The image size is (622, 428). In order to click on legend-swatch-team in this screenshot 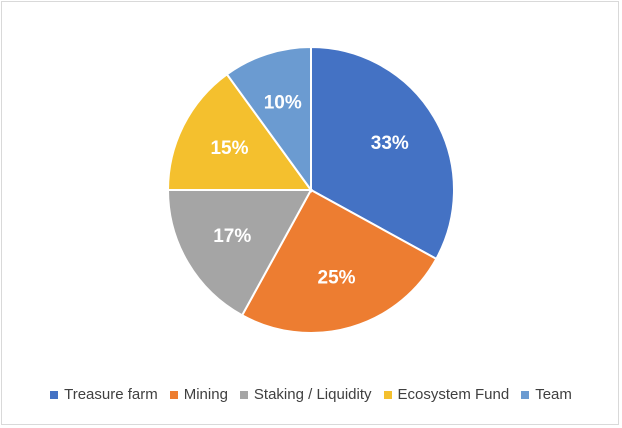, I will do `click(525, 394)`.